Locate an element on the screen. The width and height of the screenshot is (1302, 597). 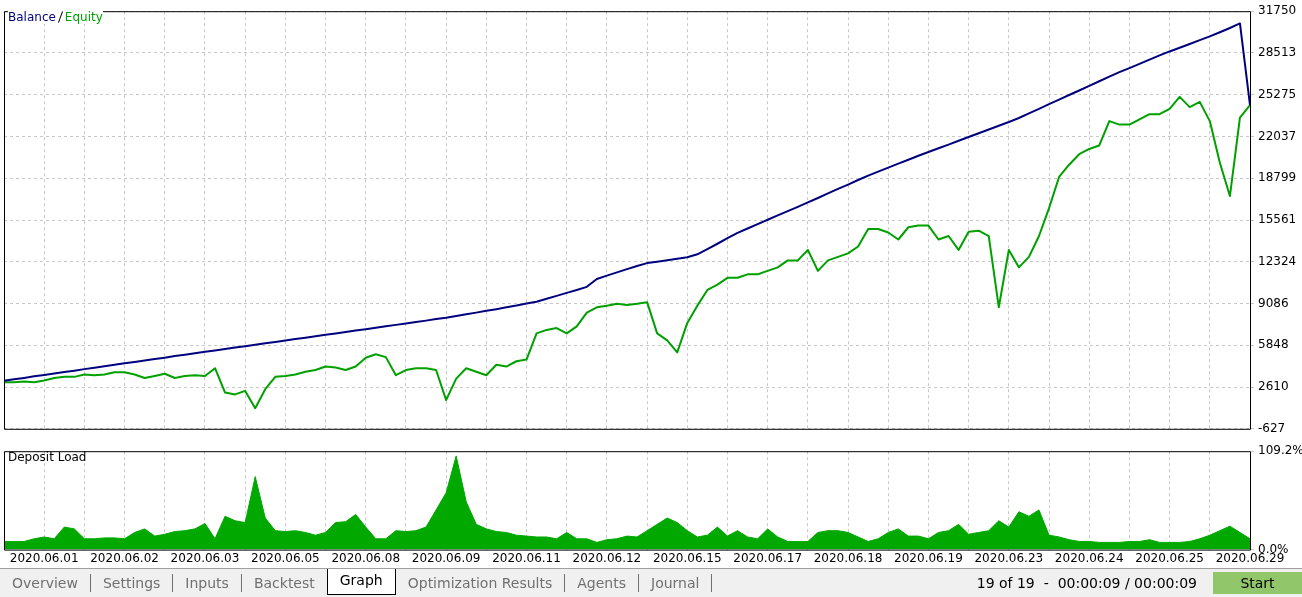
text: Inputs is located at coordinates (207, 583).